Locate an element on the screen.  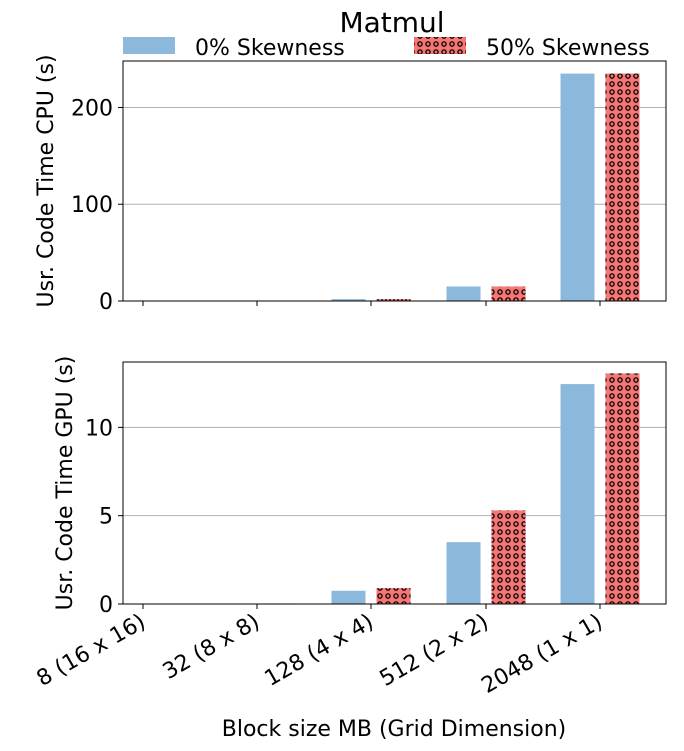
cpu-y-tick-label: 0 is located at coordinates (106, 302).